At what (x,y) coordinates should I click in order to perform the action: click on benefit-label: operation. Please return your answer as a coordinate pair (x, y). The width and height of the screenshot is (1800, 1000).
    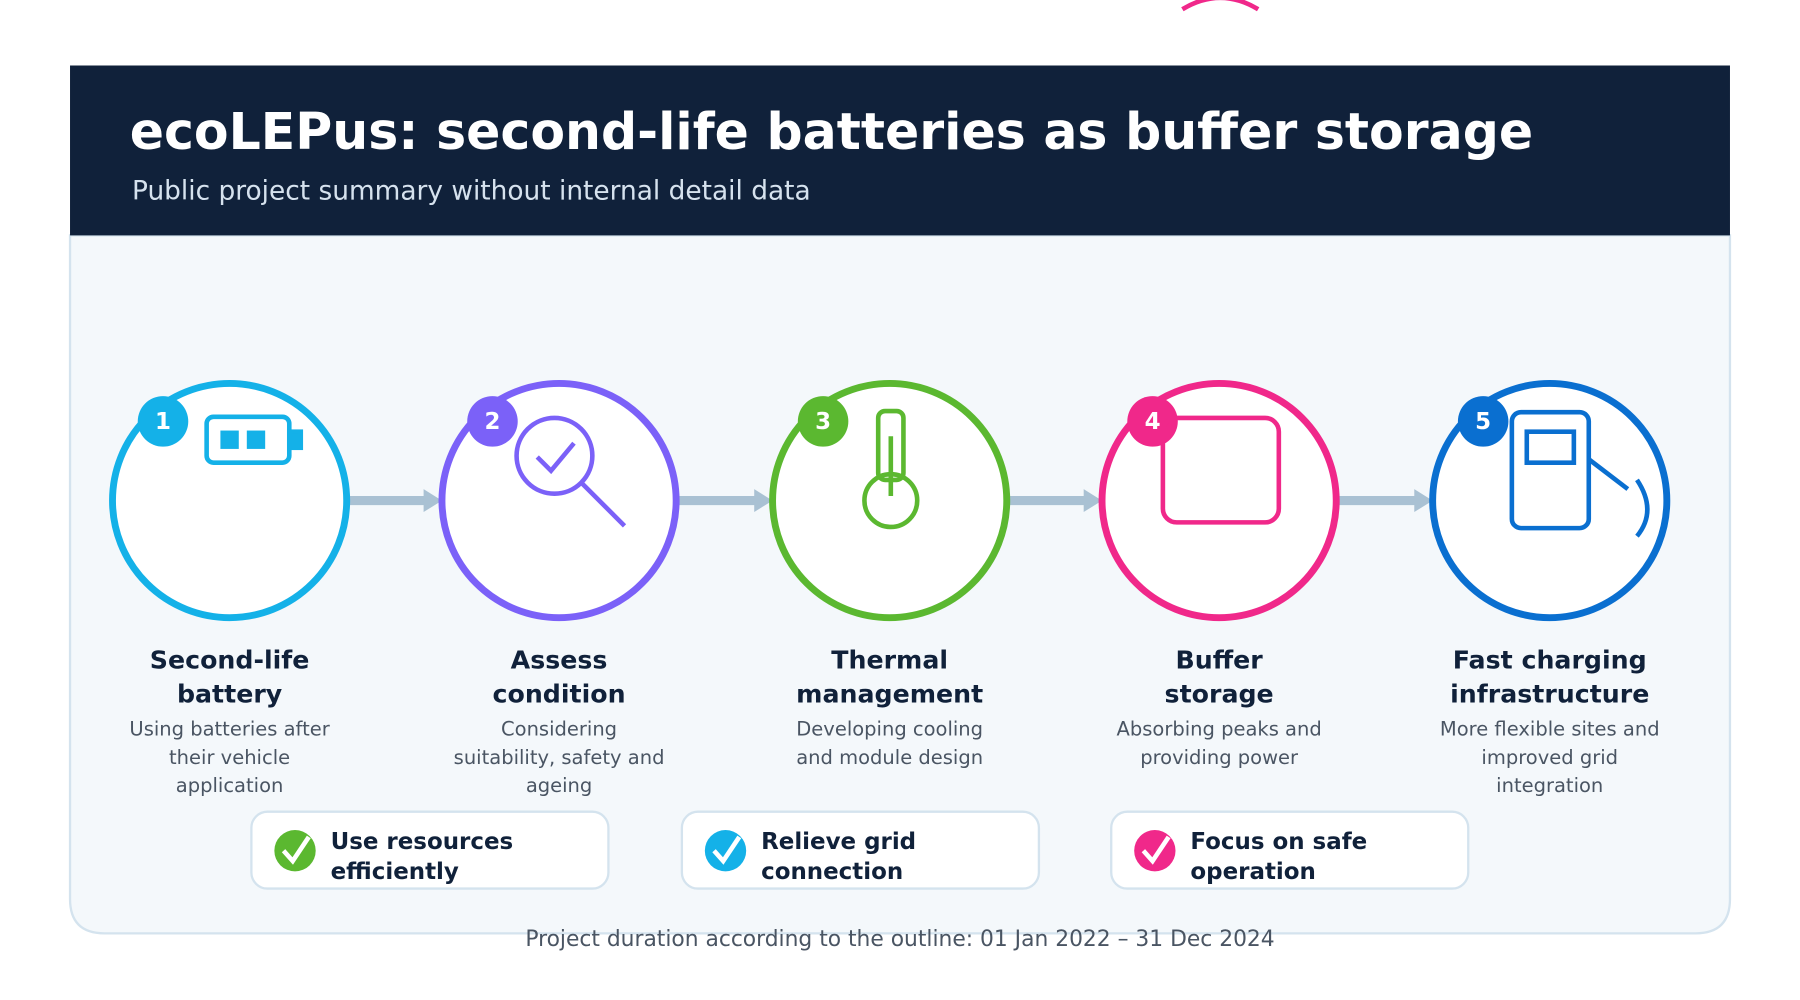
    Looking at the image, I should click on (1252, 872).